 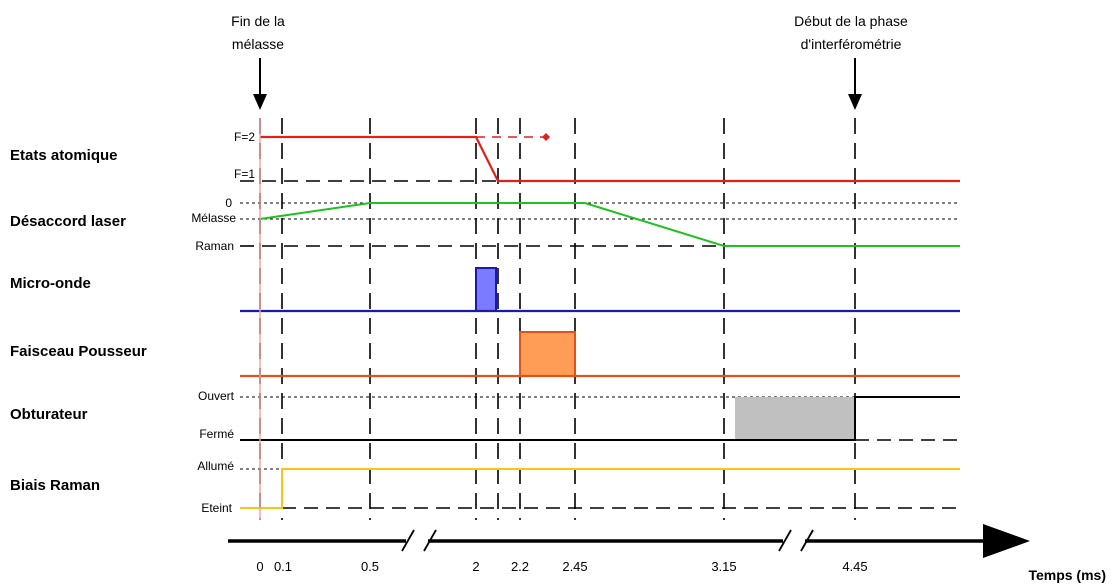 What do you see at coordinates (723, 566) in the screenshot?
I see `tick-3.15: 3.15` at bounding box center [723, 566].